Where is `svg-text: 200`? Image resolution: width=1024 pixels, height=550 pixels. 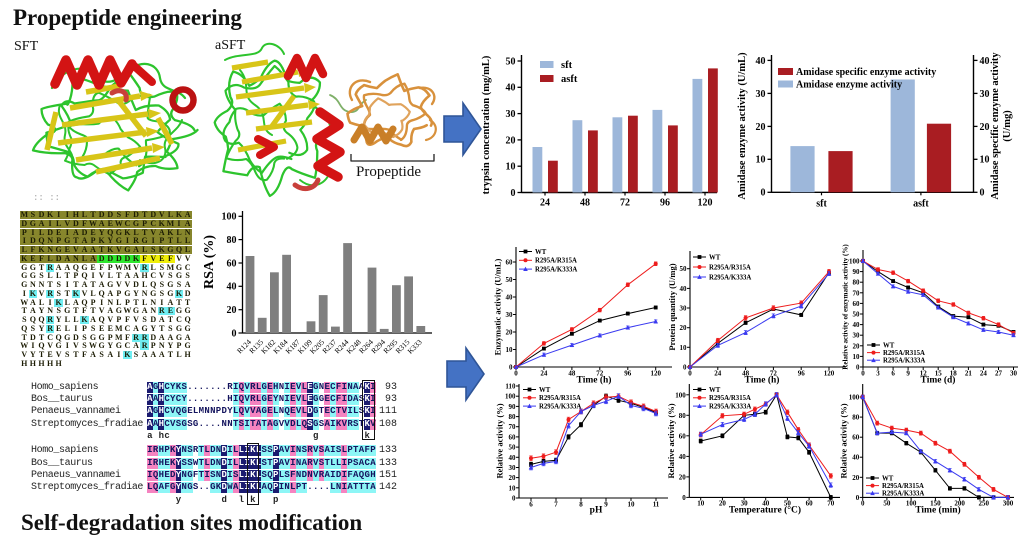
svg-text: 200 is located at coordinates (959, 504).